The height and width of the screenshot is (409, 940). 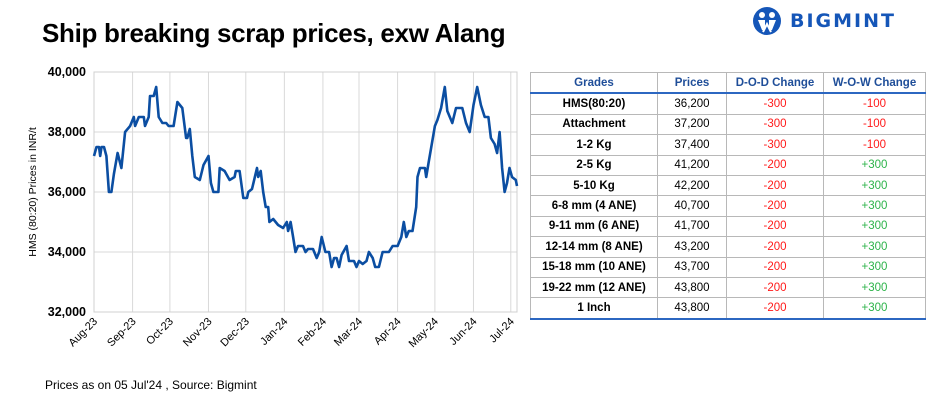 I want to click on table-header: D-O-D Change, so click(x=775, y=83).